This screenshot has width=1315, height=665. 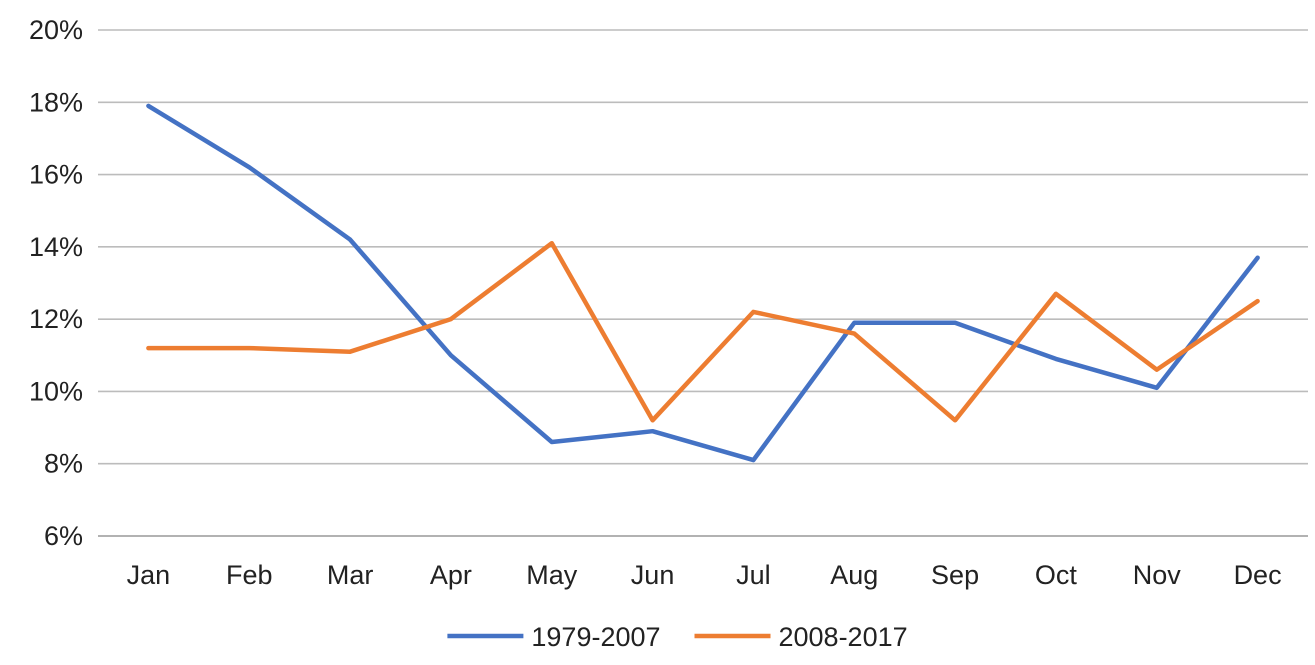 I want to click on y-tick-label: 18%, so click(x=56, y=102).